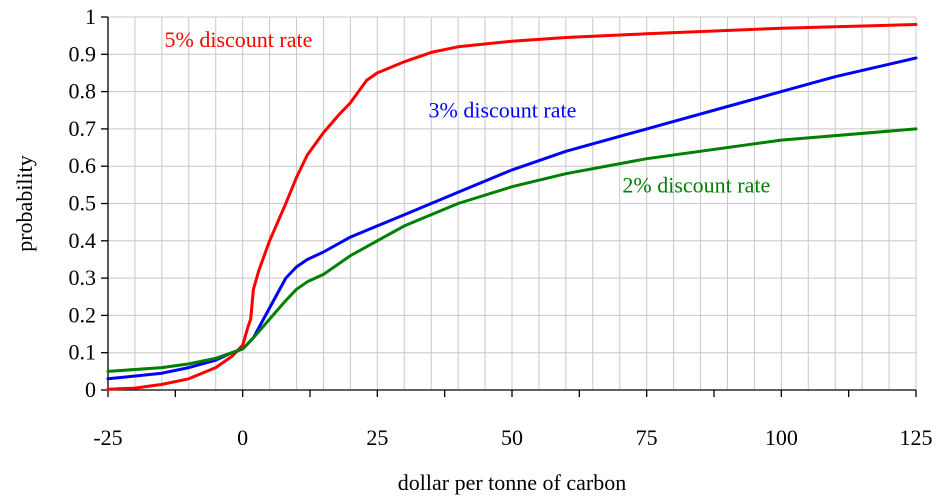  I want to click on y-tick-label: 0.1, so click(83, 352).